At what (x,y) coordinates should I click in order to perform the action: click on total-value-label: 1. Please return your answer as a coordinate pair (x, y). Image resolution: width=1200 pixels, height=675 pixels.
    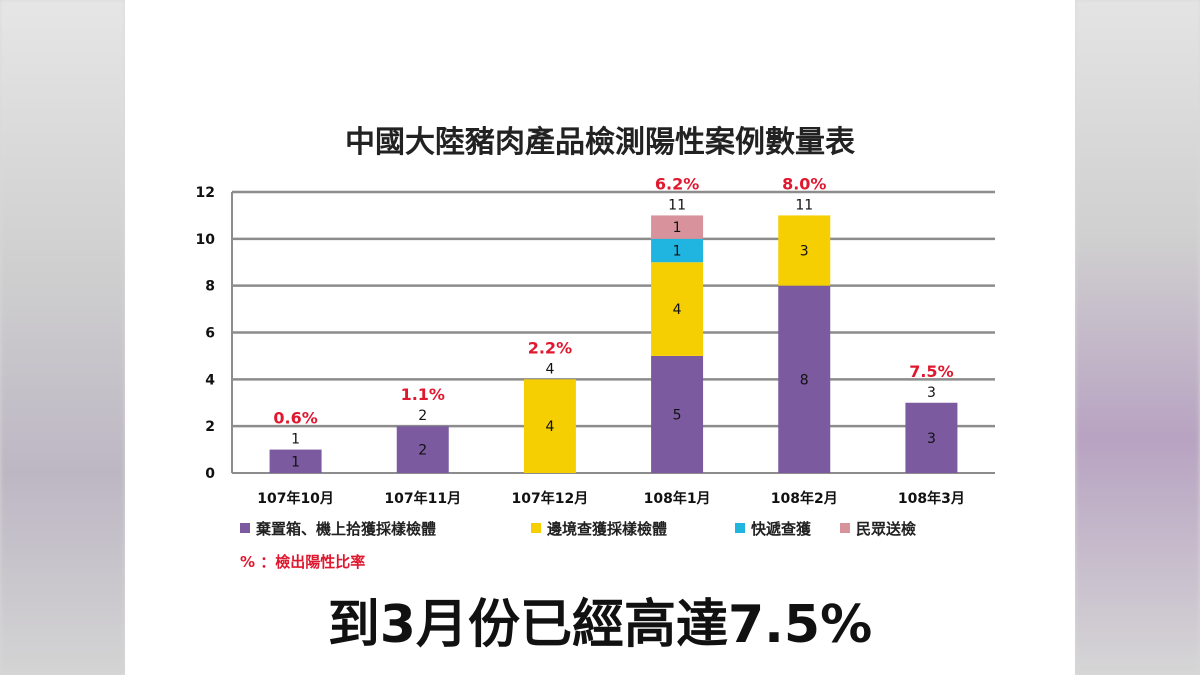
    Looking at the image, I should click on (295, 440).